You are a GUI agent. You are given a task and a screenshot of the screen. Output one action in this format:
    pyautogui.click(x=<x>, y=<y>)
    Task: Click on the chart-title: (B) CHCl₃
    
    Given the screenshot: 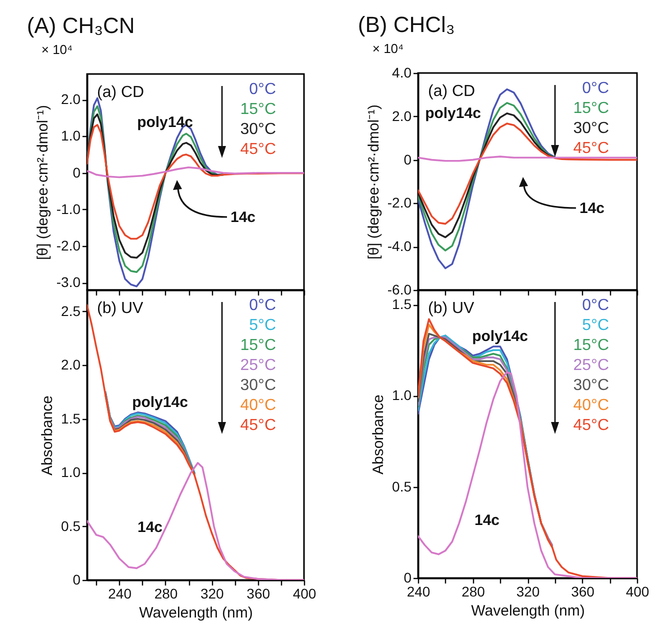 What is the action you would take?
    pyautogui.click(x=406, y=24)
    